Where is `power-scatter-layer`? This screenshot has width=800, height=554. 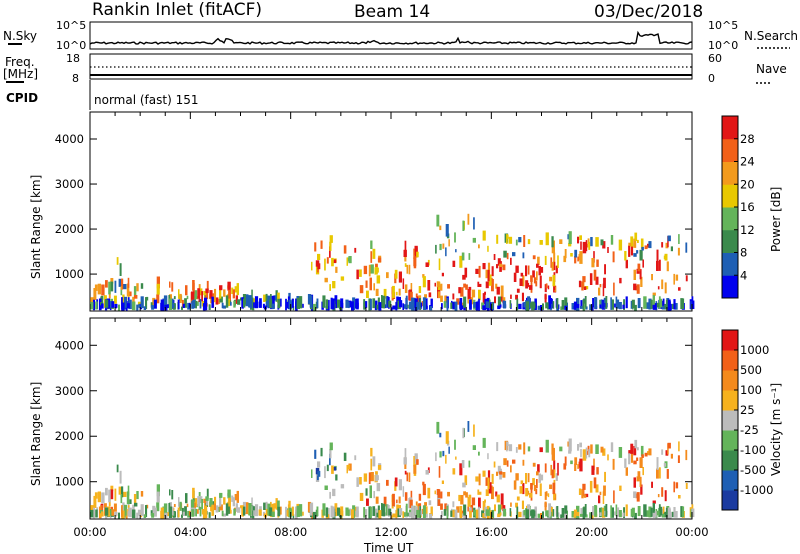 power-scatter-layer is located at coordinates (392, 262).